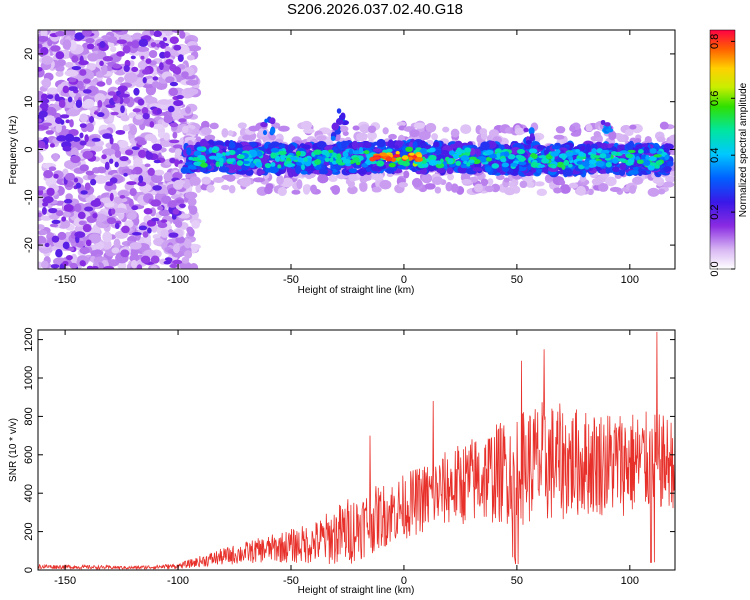  What do you see at coordinates (715, 98) in the screenshot?
I see `colorbar-tick-label: 0.6` at bounding box center [715, 98].